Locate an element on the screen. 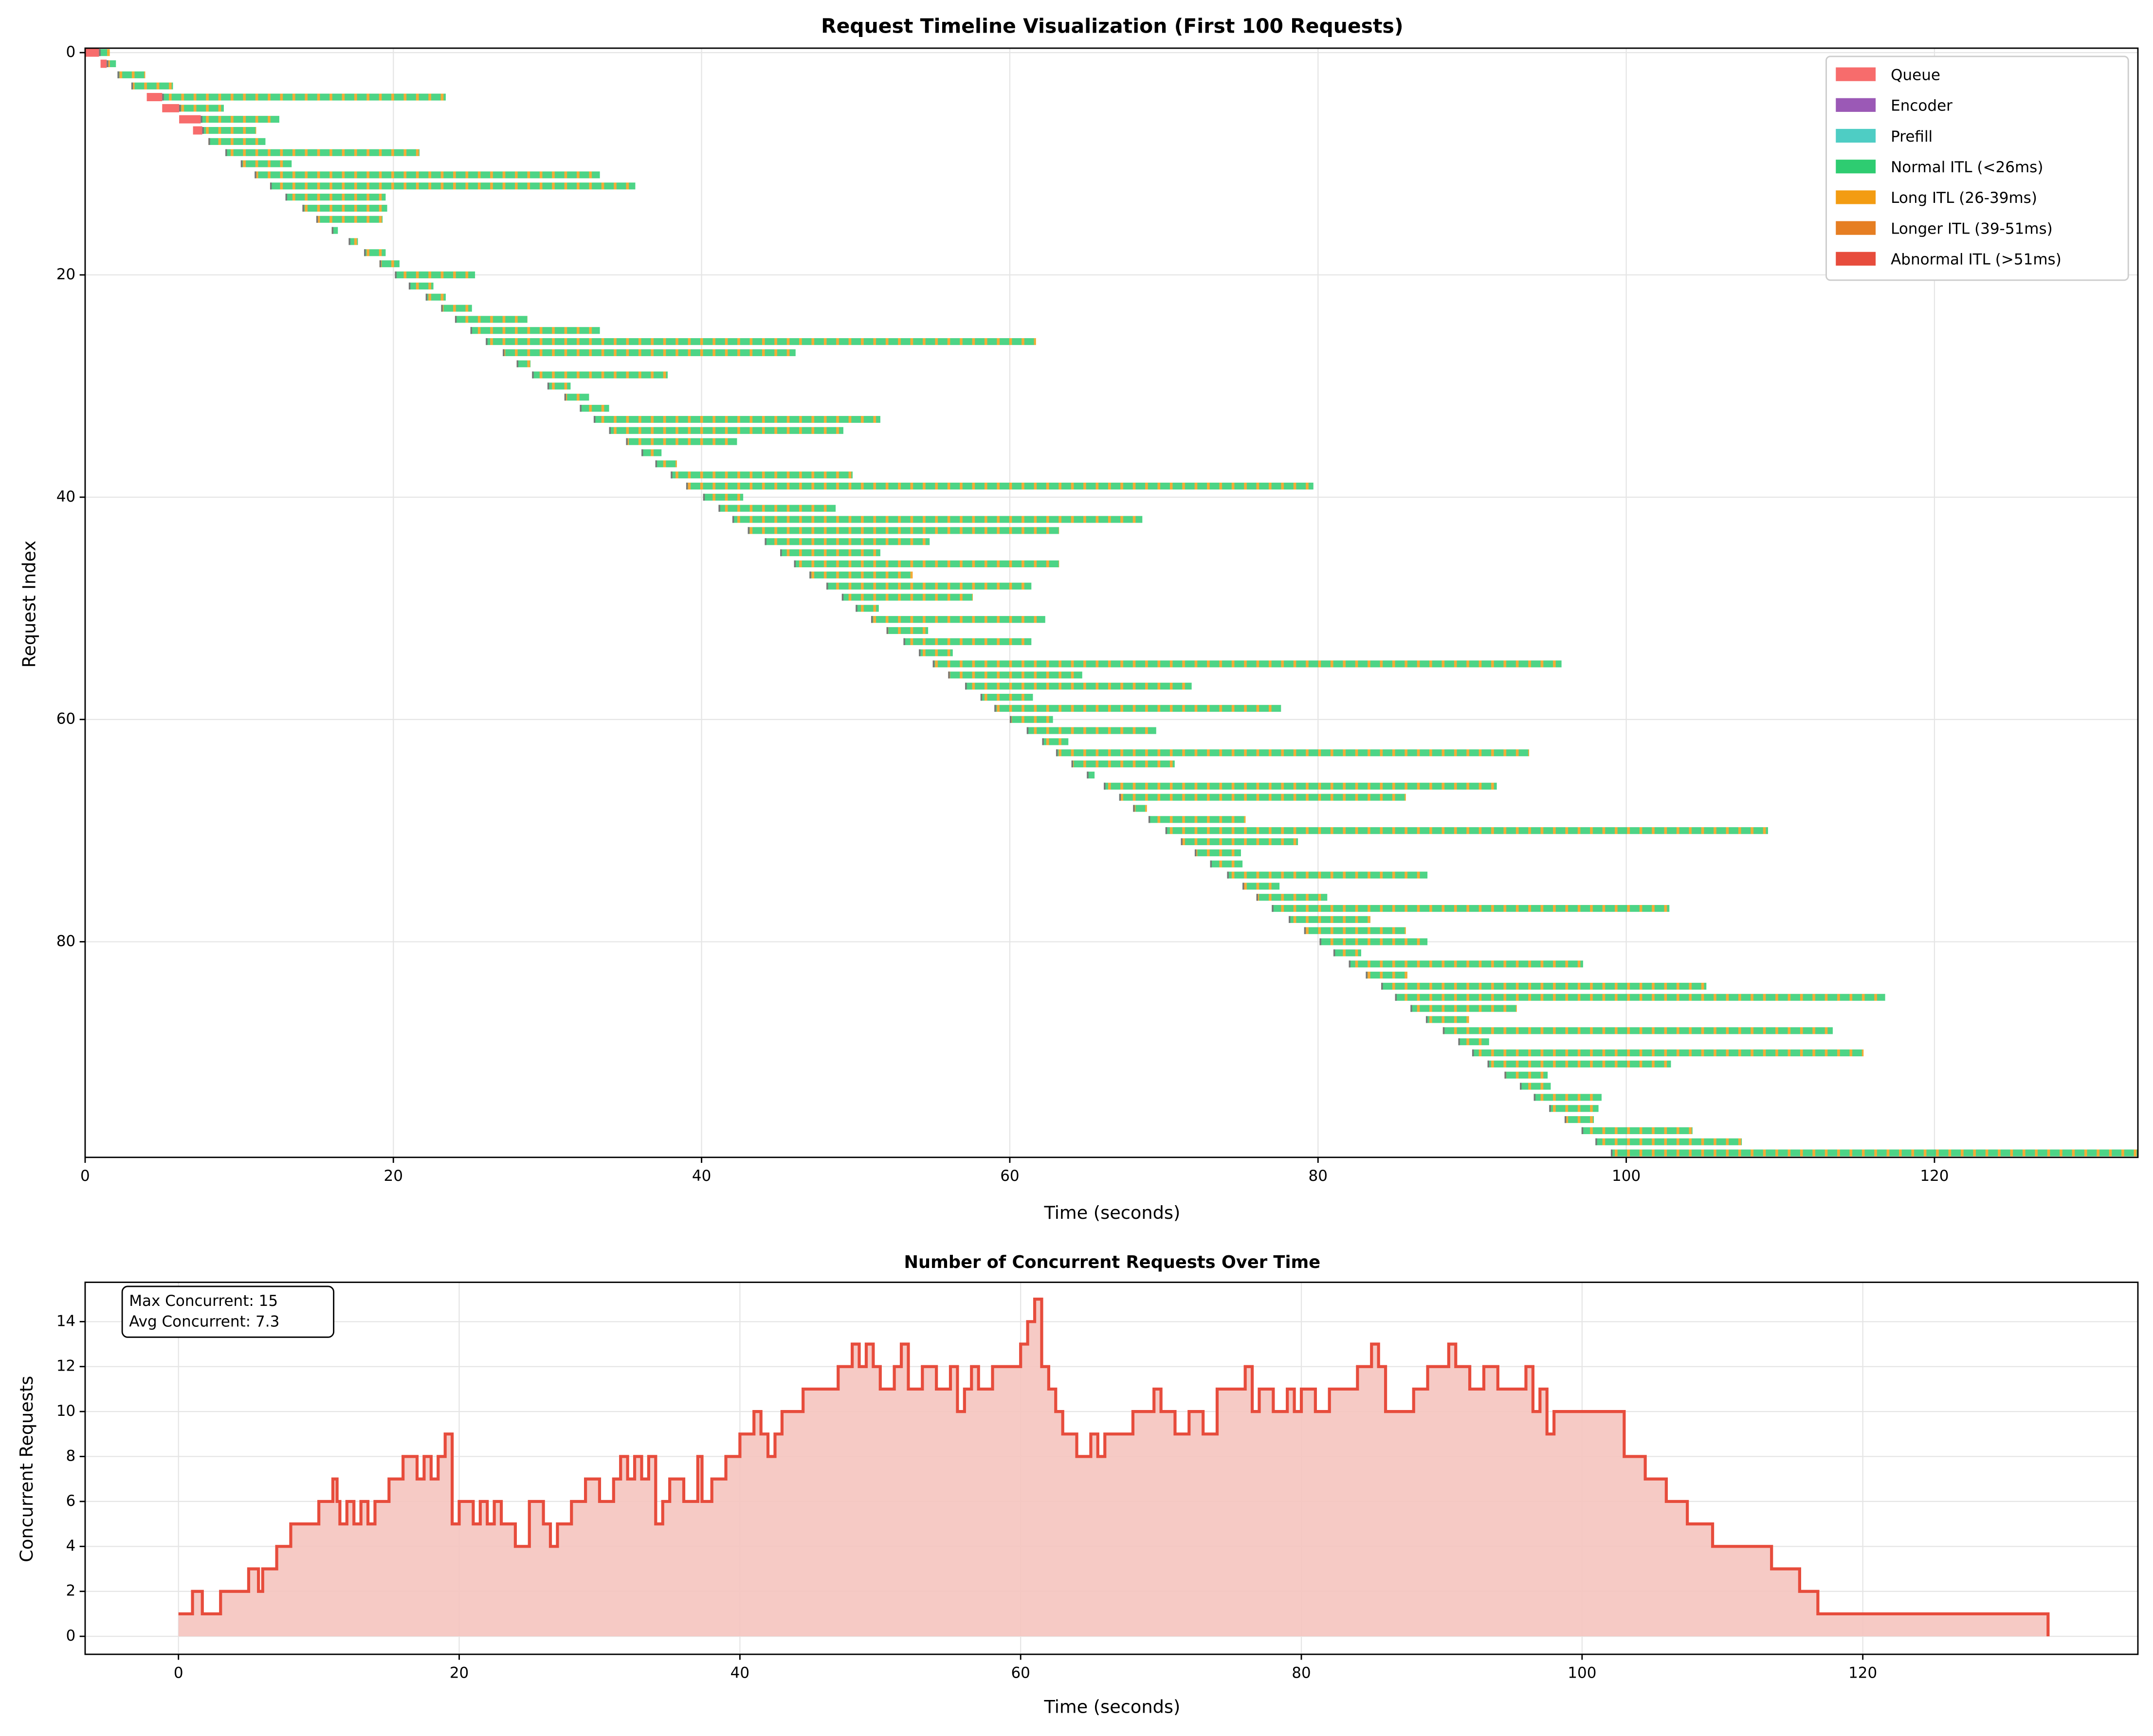 This screenshot has height=1736, width=2153. y-tick-label: 0 is located at coordinates (70, 52).